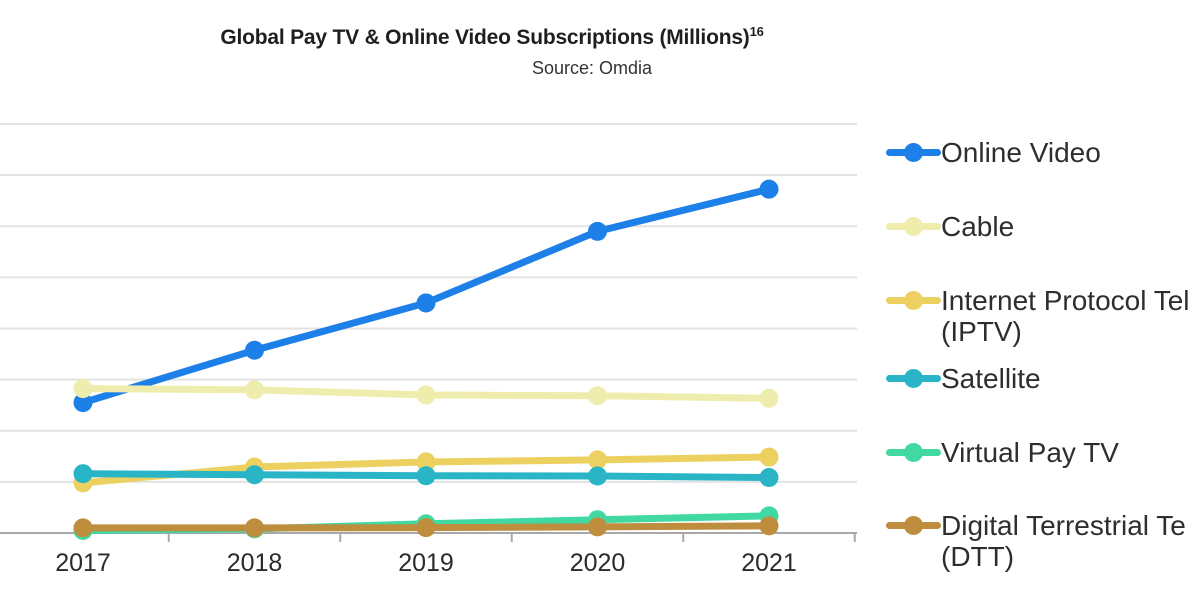  I want to click on series-point-satellite-2019, so click(426, 476).